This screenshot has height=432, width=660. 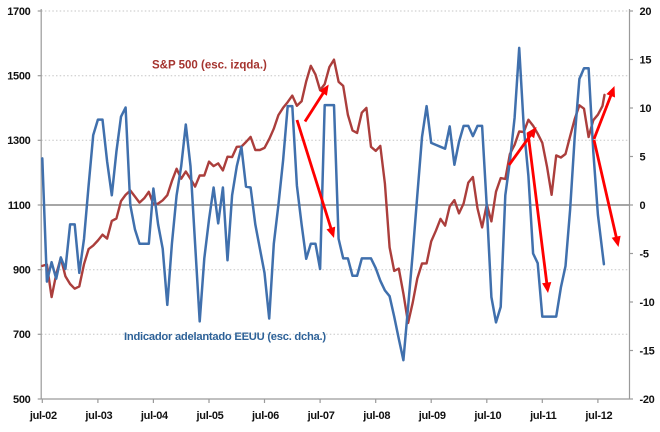 What do you see at coordinates (646, 60) in the screenshot?
I see `svg-text: 15` at bounding box center [646, 60].